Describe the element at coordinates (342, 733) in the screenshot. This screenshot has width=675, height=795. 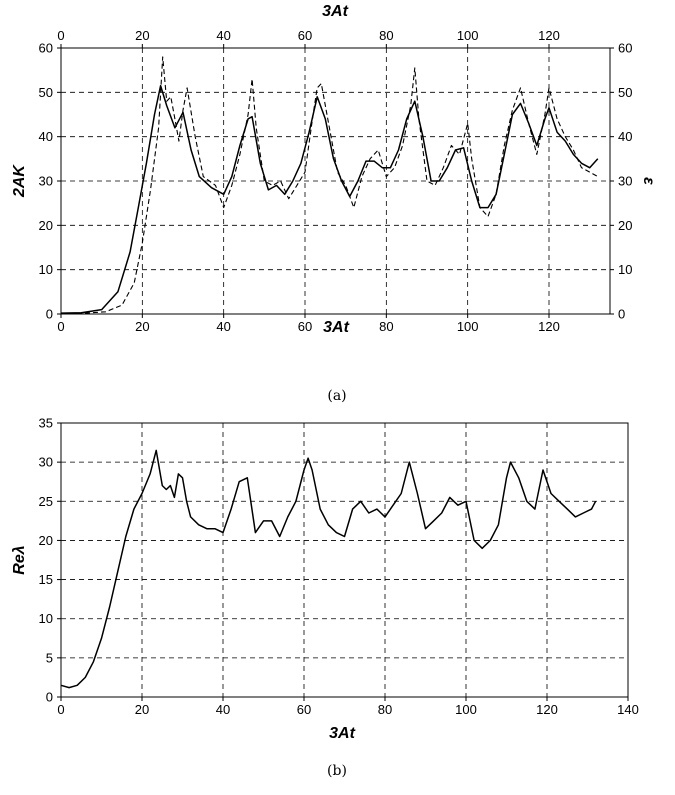
I see `chart-b-x-axis-title: 3At` at that location.